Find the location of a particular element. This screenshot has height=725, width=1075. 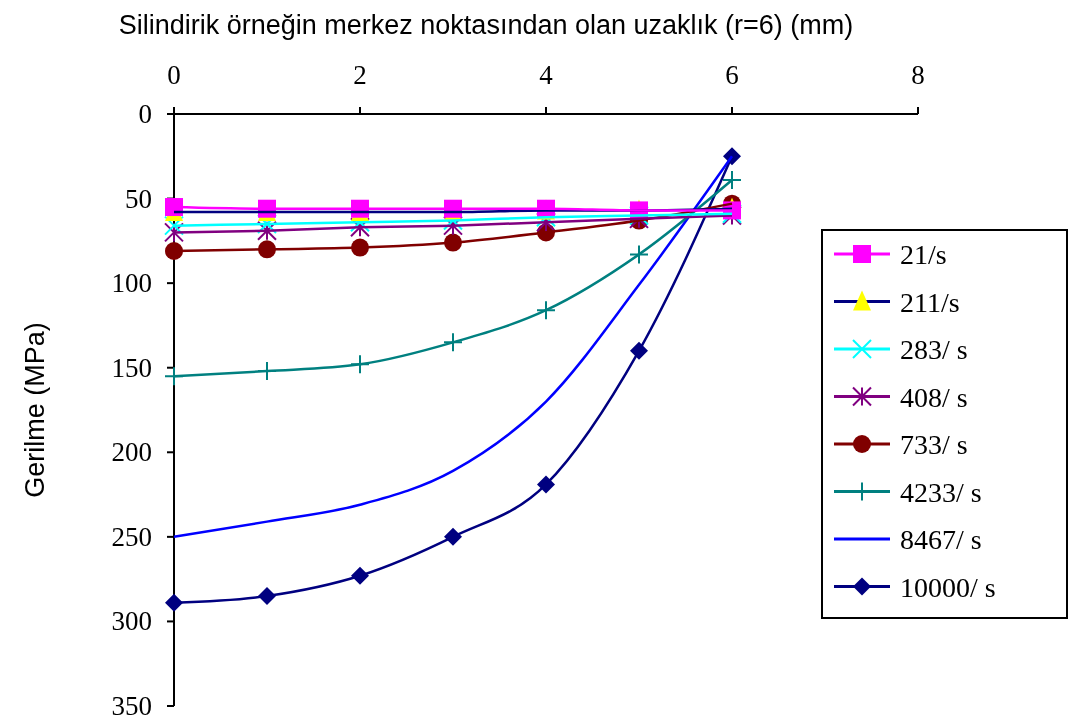

x-axis-title: Silindirik örneğin merkez noktasından olan uzaklık (r=6) (mm) is located at coordinates (486, 25).